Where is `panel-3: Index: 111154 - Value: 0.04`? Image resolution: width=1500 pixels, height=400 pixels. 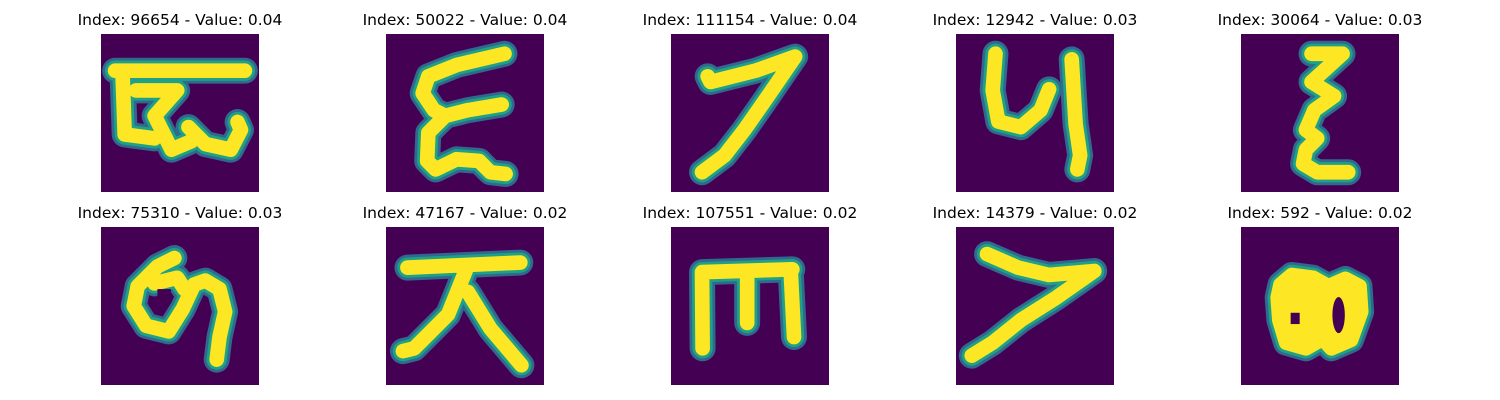 panel-3: Index: 111154 - Value: 0.04 is located at coordinates (750, 96).